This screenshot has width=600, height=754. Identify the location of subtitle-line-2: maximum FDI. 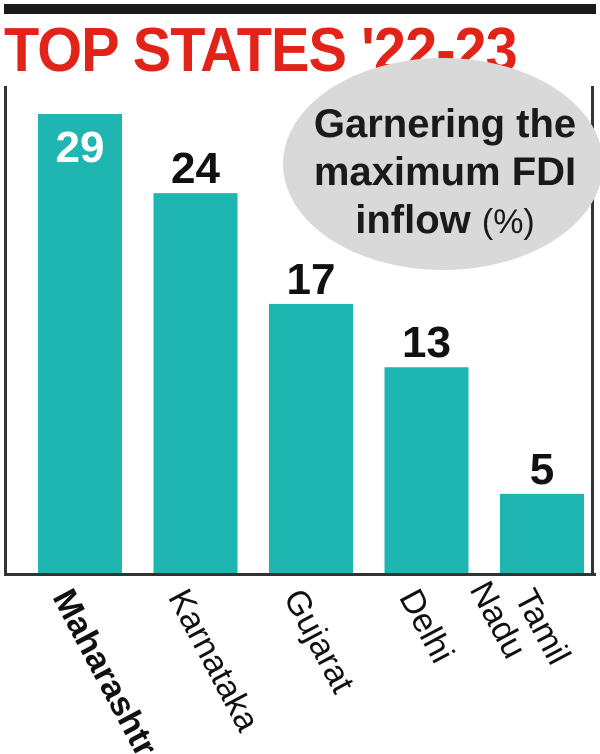
(445, 172).